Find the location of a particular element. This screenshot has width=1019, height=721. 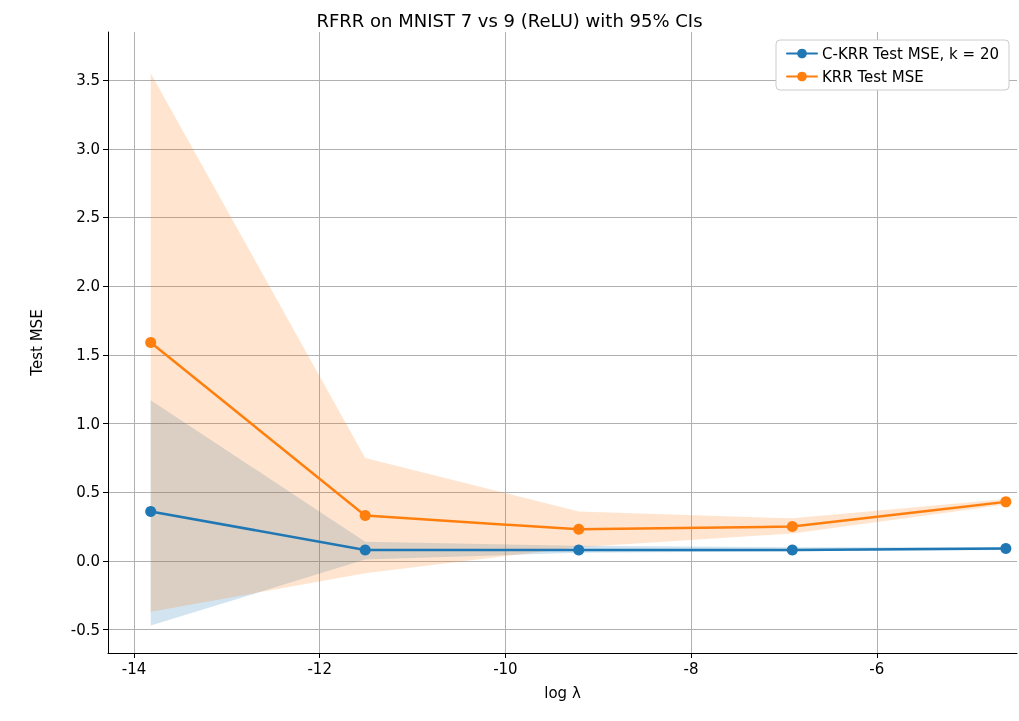

legend-label: C-KRR Test MSE, k = 20 is located at coordinates (910, 53).